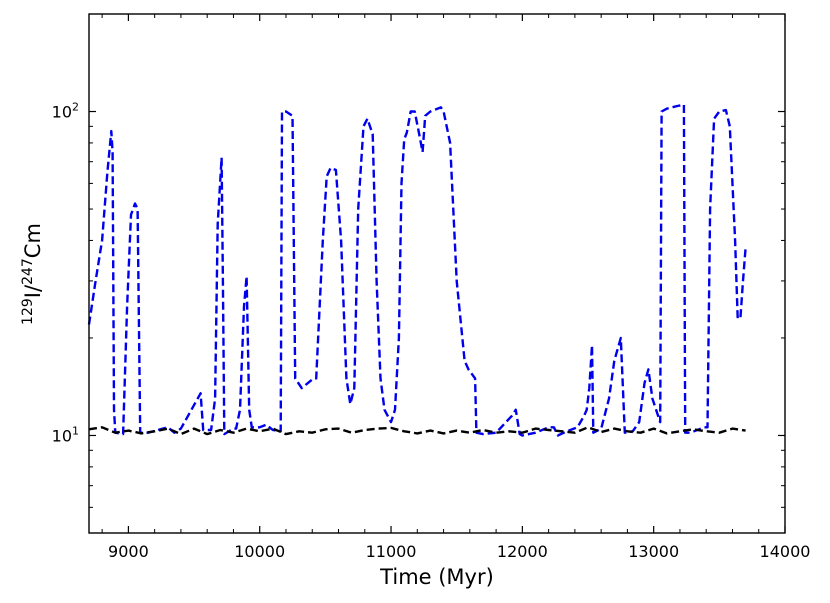 Image resolution: width=830 pixels, height=603 pixels. What do you see at coordinates (785, 551) in the screenshot?
I see `x-tick-label: 14000` at bounding box center [785, 551].